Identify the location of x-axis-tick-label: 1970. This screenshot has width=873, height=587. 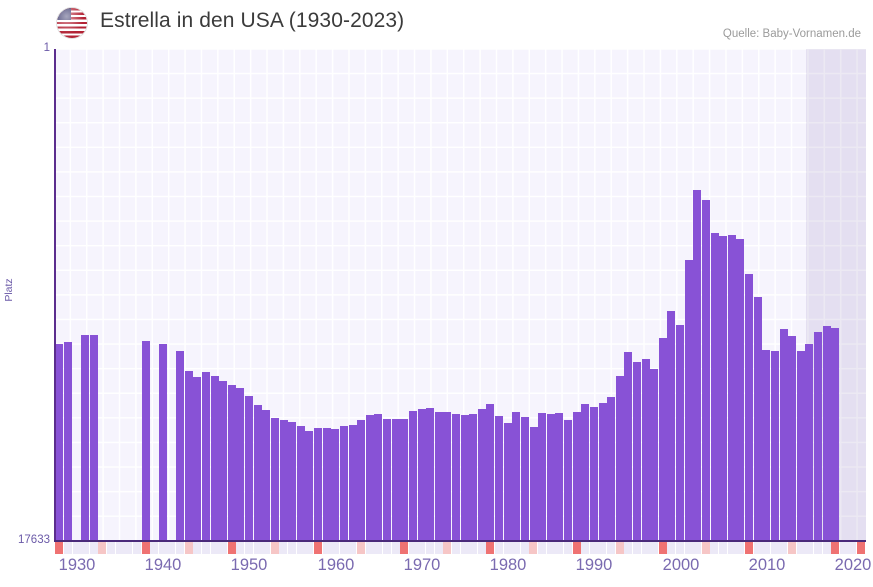
(422, 565).